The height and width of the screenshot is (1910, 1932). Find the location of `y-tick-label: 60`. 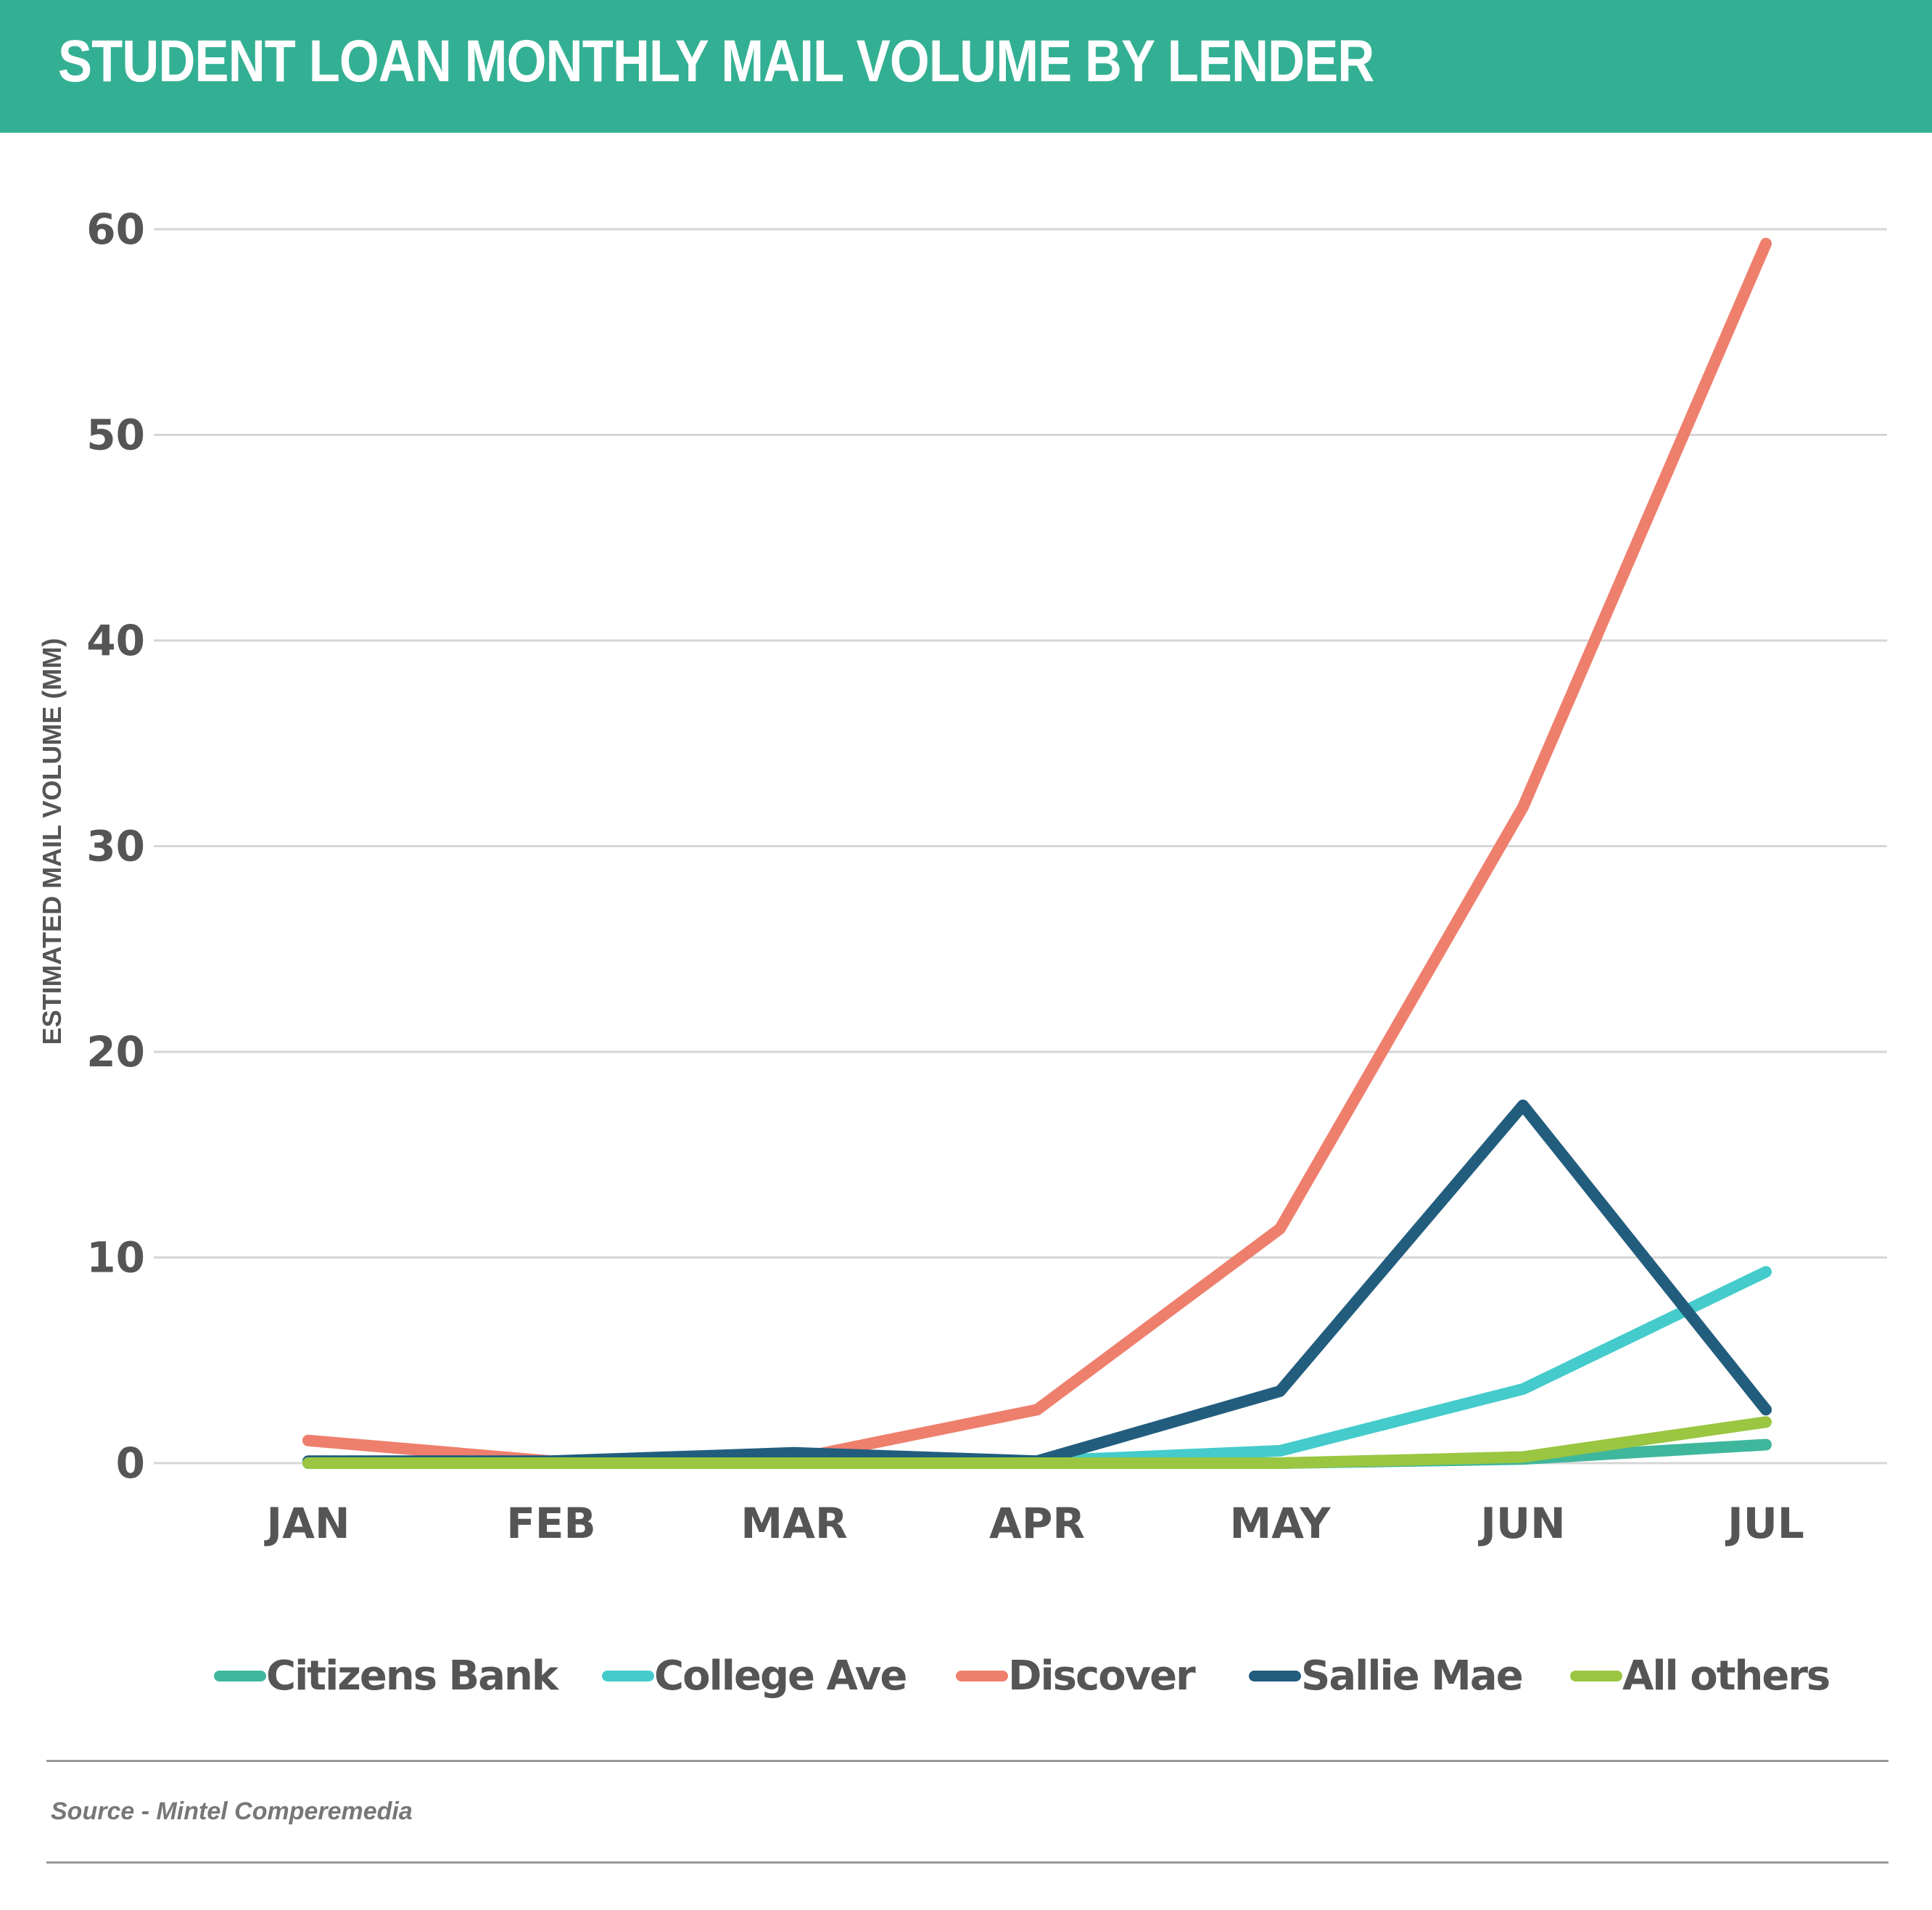

y-tick-label: 60 is located at coordinates (115, 229).